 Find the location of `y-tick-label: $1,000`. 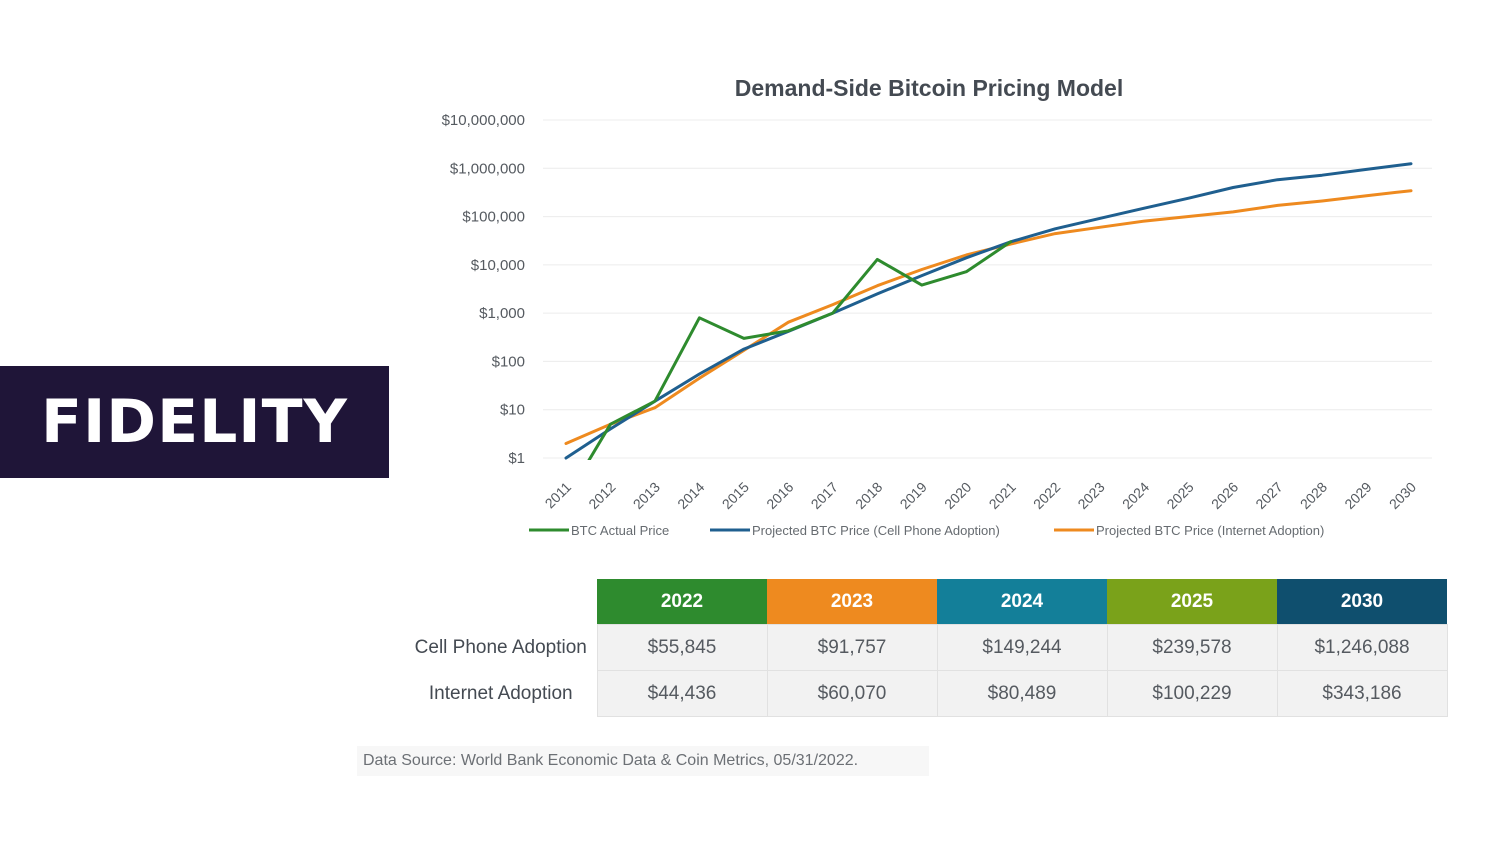

y-tick-label: $1,000 is located at coordinates (502, 313).